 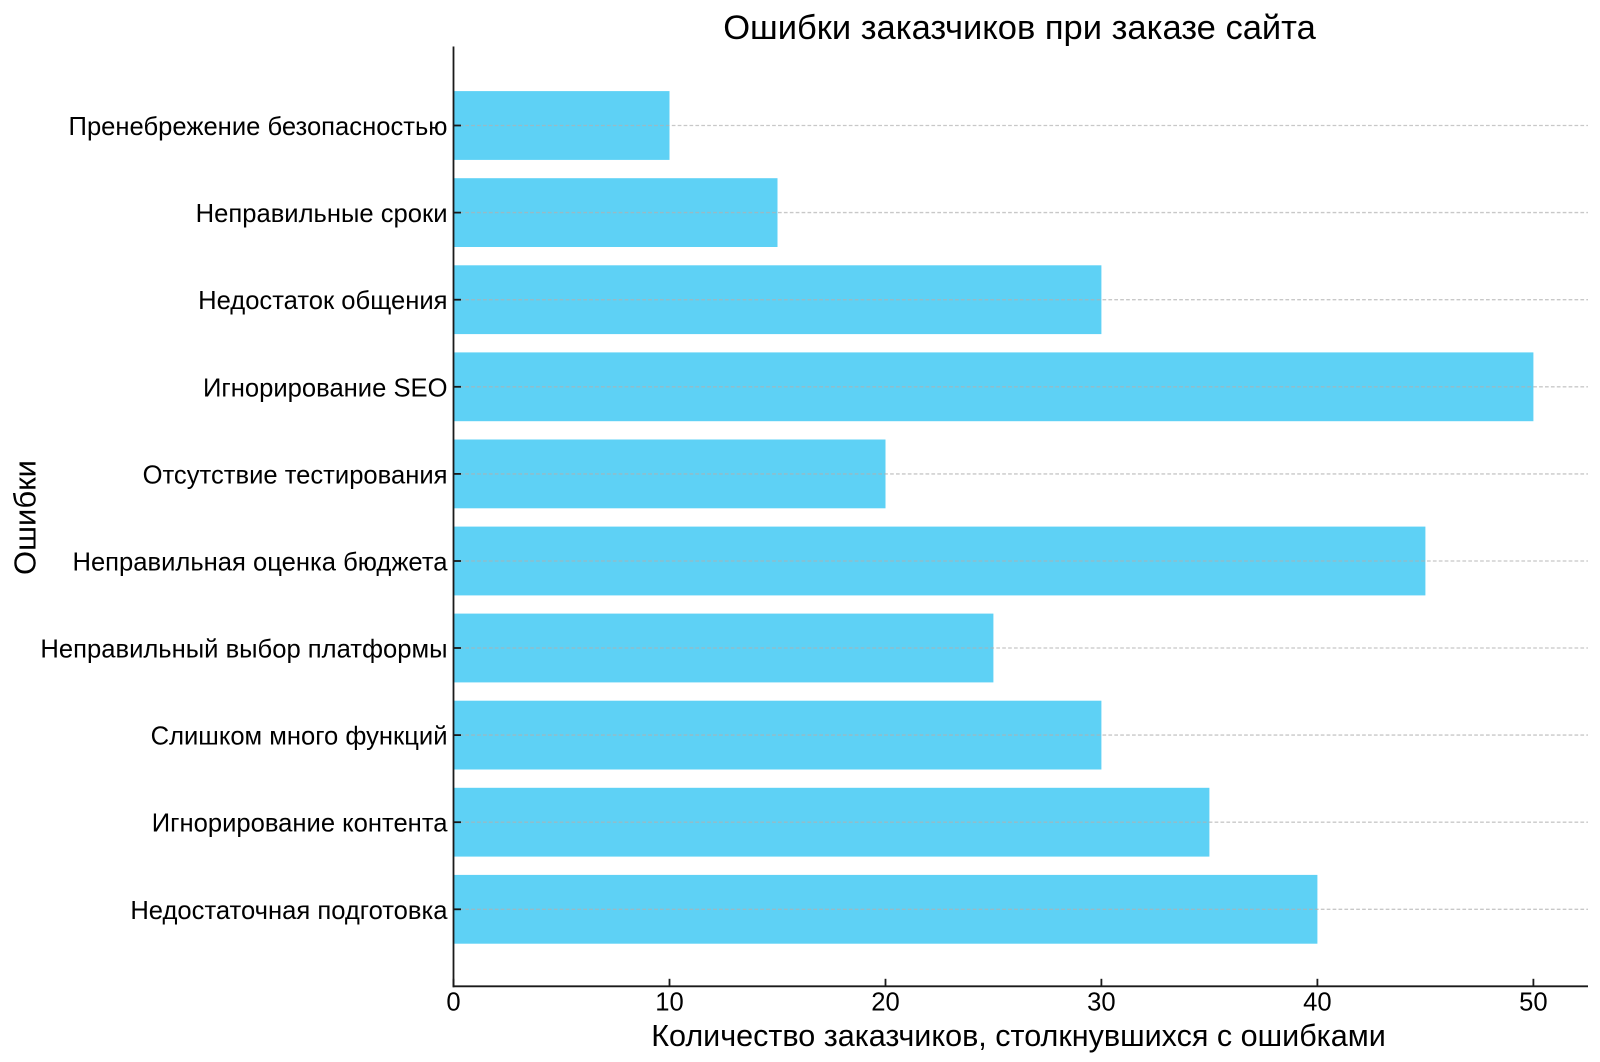 I want to click on svg-text: 20, so click(x=885, y=1003).